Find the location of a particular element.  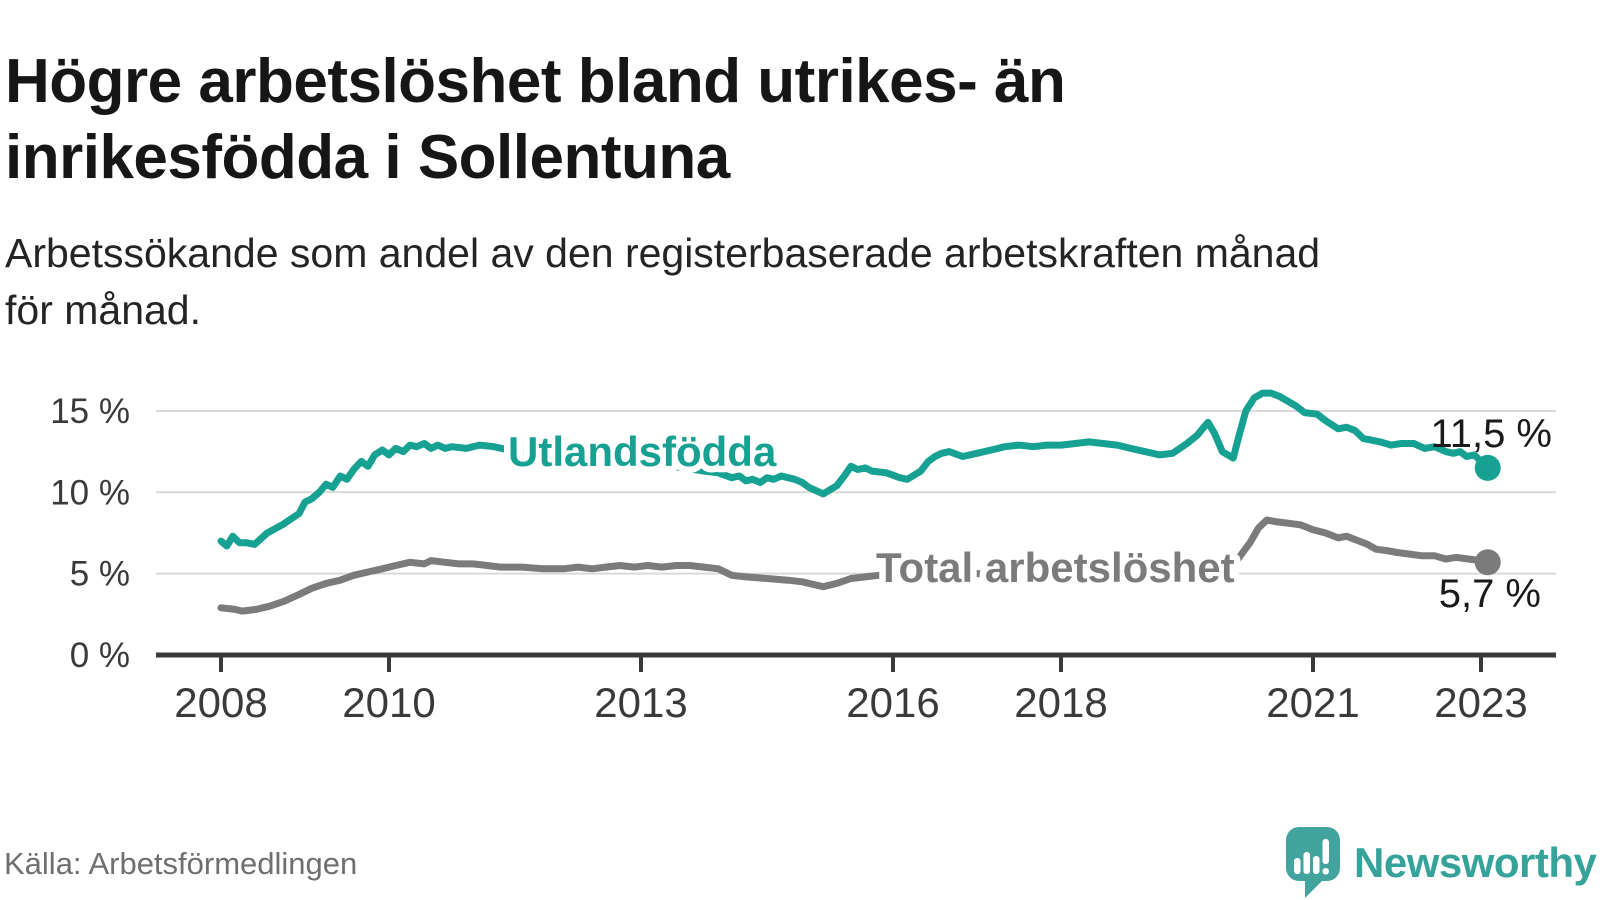

newsworthy-logo: Newsworthy is located at coordinates (1440, 863).